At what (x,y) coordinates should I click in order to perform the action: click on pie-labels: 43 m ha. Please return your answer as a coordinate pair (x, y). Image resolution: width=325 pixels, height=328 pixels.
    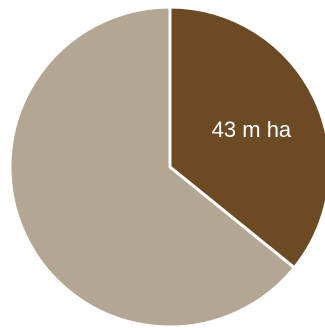
    Looking at the image, I should click on (252, 129).